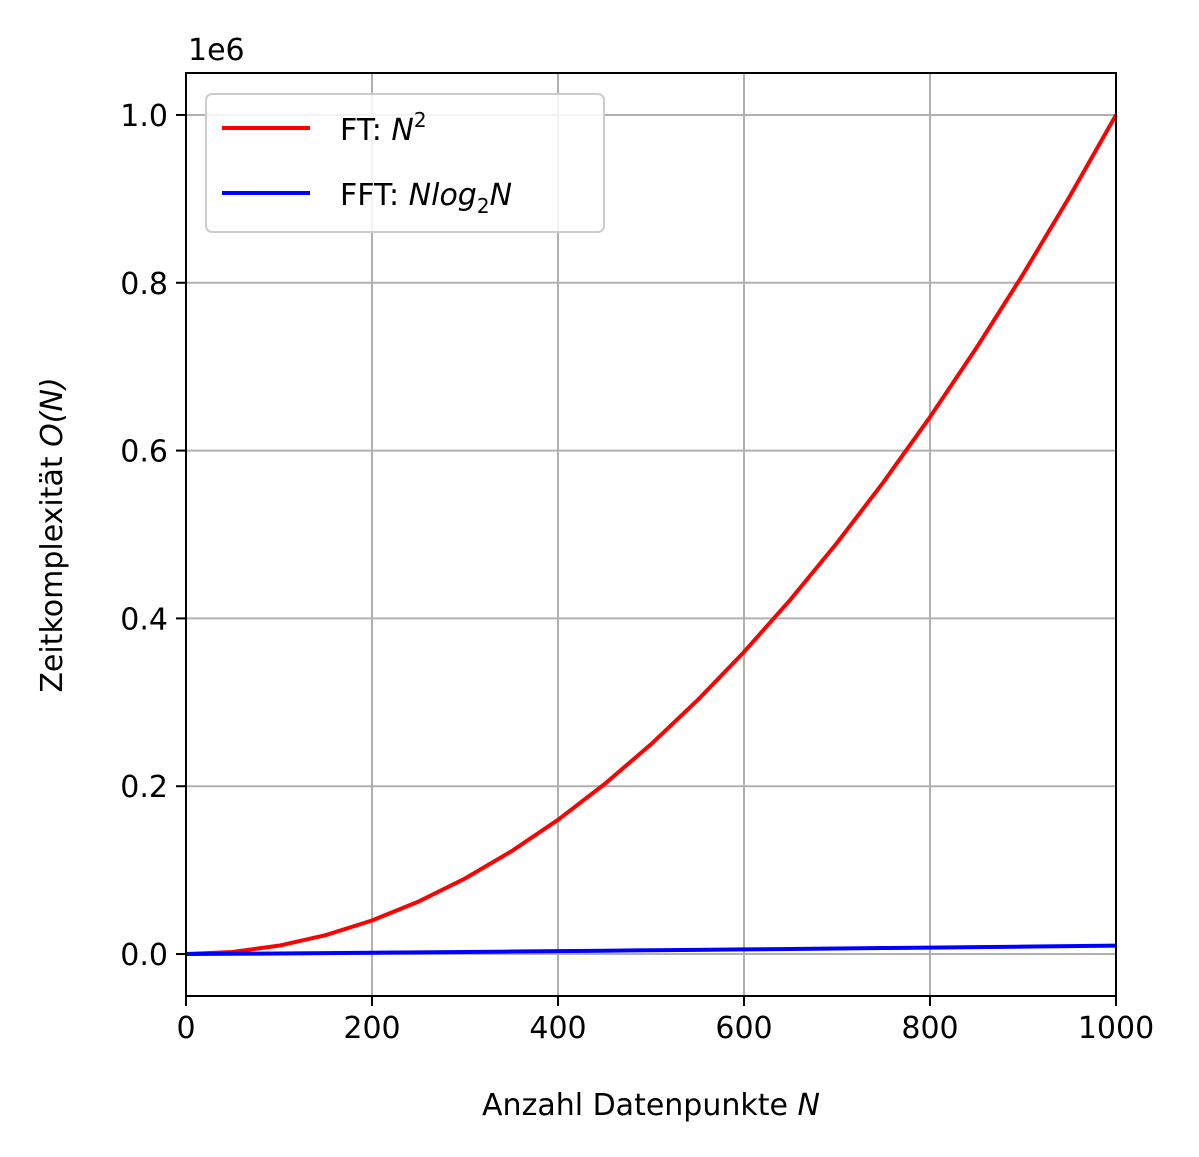 The width and height of the screenshot is (1199, 1157). I want to click on y-tick-label: 1.0, so click(144, 116).